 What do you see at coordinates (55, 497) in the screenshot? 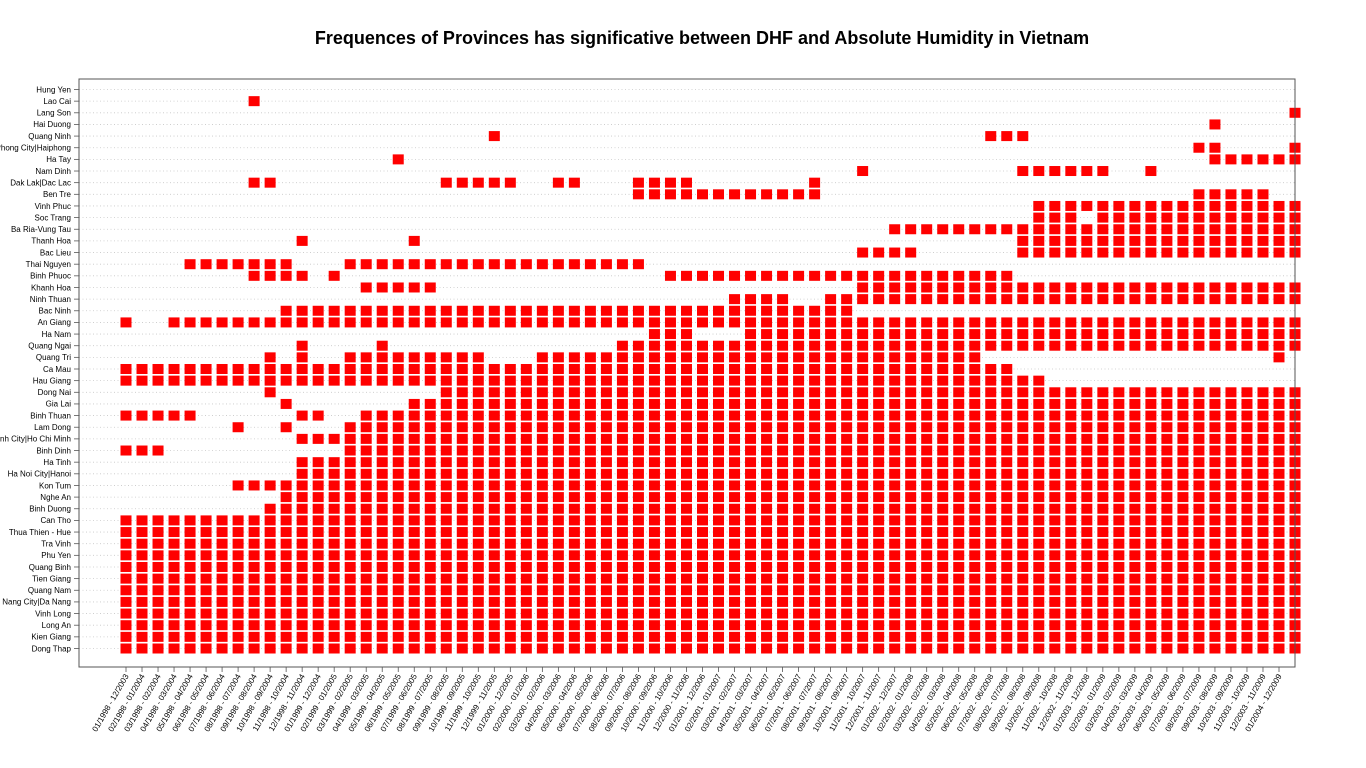
I see `y-tick-label: Nghe An` at bounding box center [55, 497].